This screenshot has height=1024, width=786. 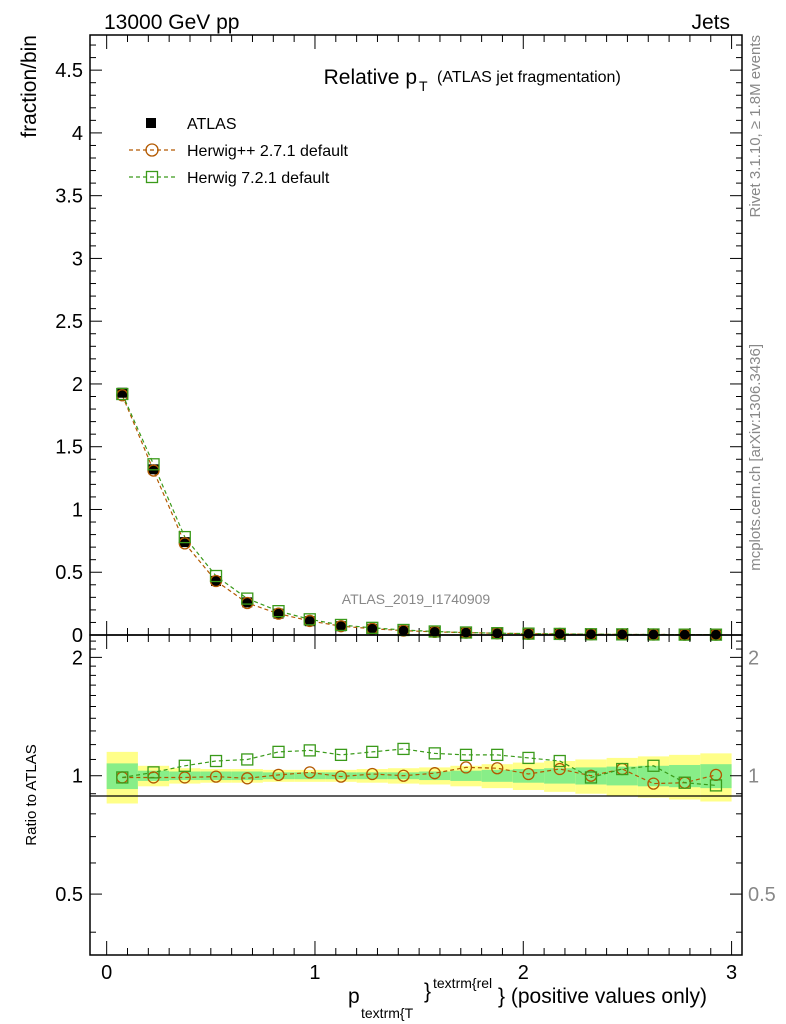 What do you see at coordinates (29, 86) in the screenshot?
I see `main-y-axis-label: fraction/bin` at bounding box center [29, 86].